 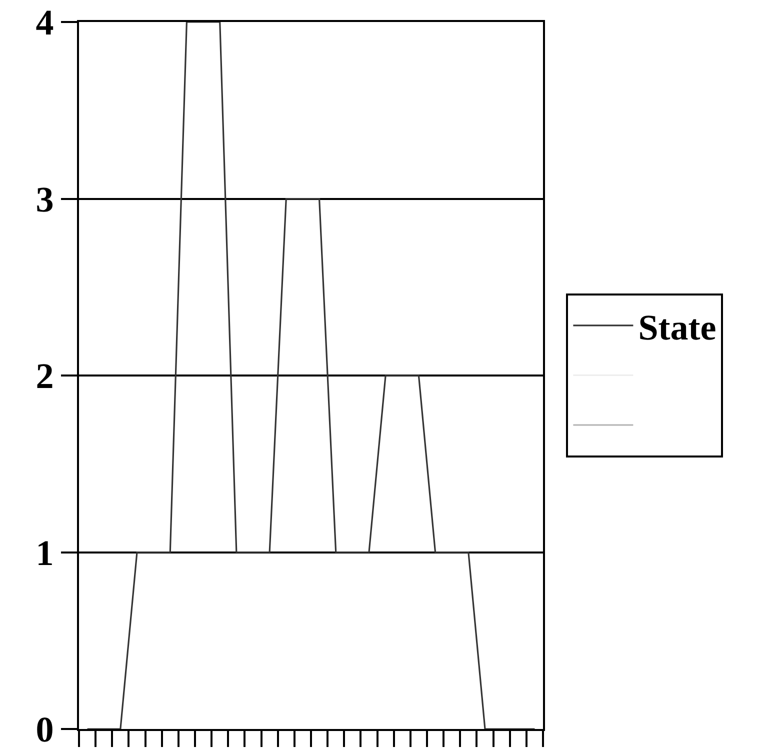 What do you see at coordinates (45, 22) in the screenshot?
I see `y-tick-label: 4` at bounding box center [45, 22].